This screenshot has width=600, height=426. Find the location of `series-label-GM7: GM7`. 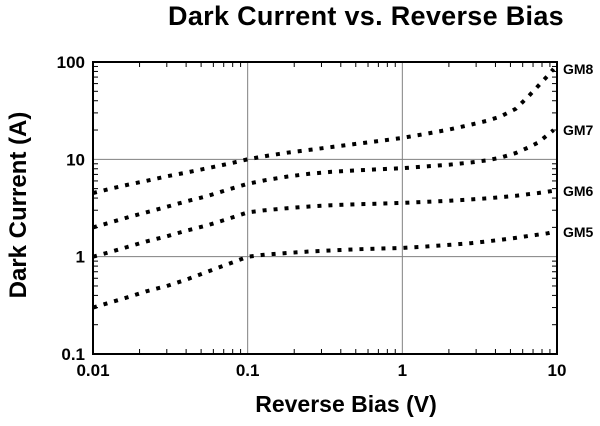

series-label-GM7: GM7 is located at coordinates (578, 130).